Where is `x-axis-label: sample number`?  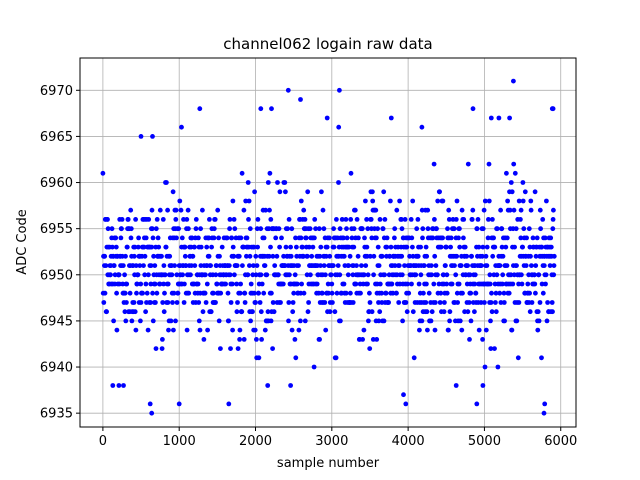 x-axis-label: sample number is located at coordinates (328, 463).